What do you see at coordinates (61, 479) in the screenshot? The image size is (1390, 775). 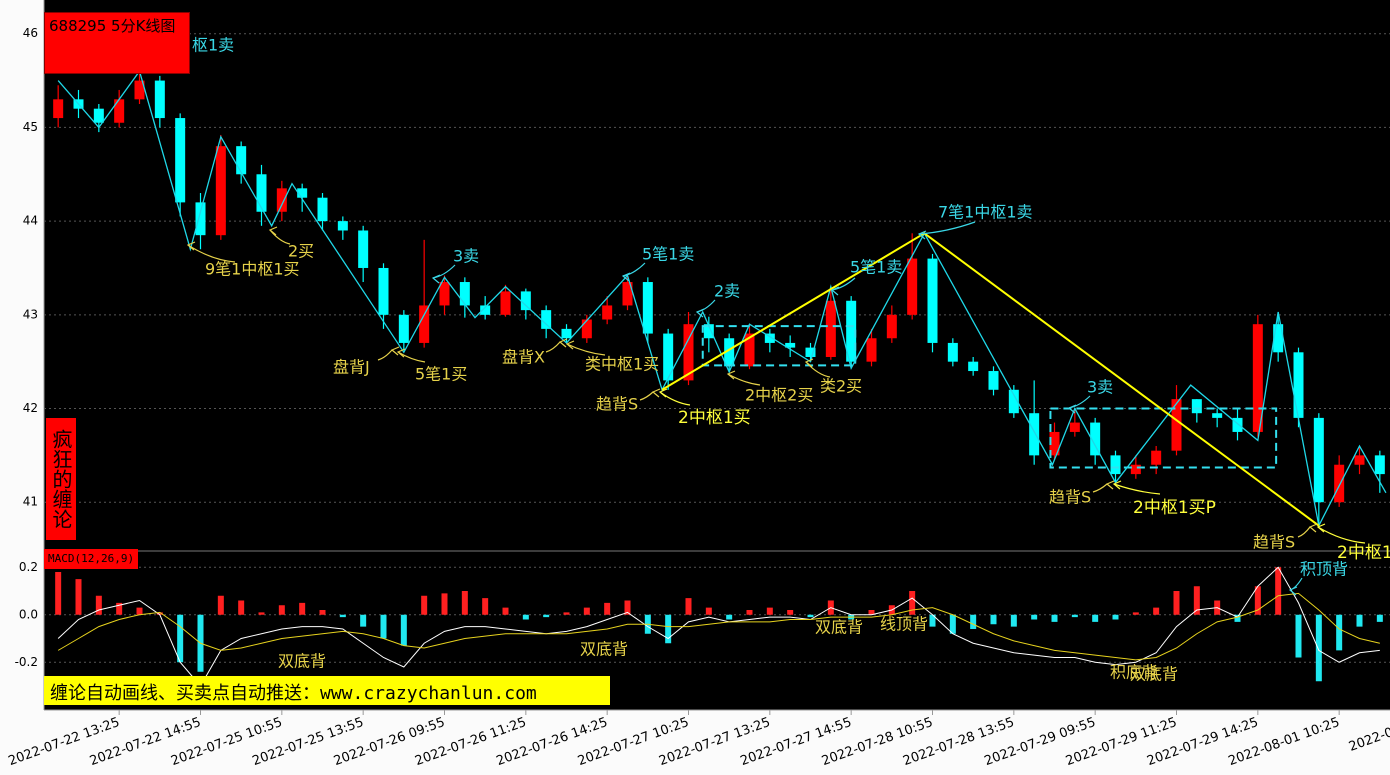 I see `watermark: 疯狂的缠论` at bounding box center [61, 479].